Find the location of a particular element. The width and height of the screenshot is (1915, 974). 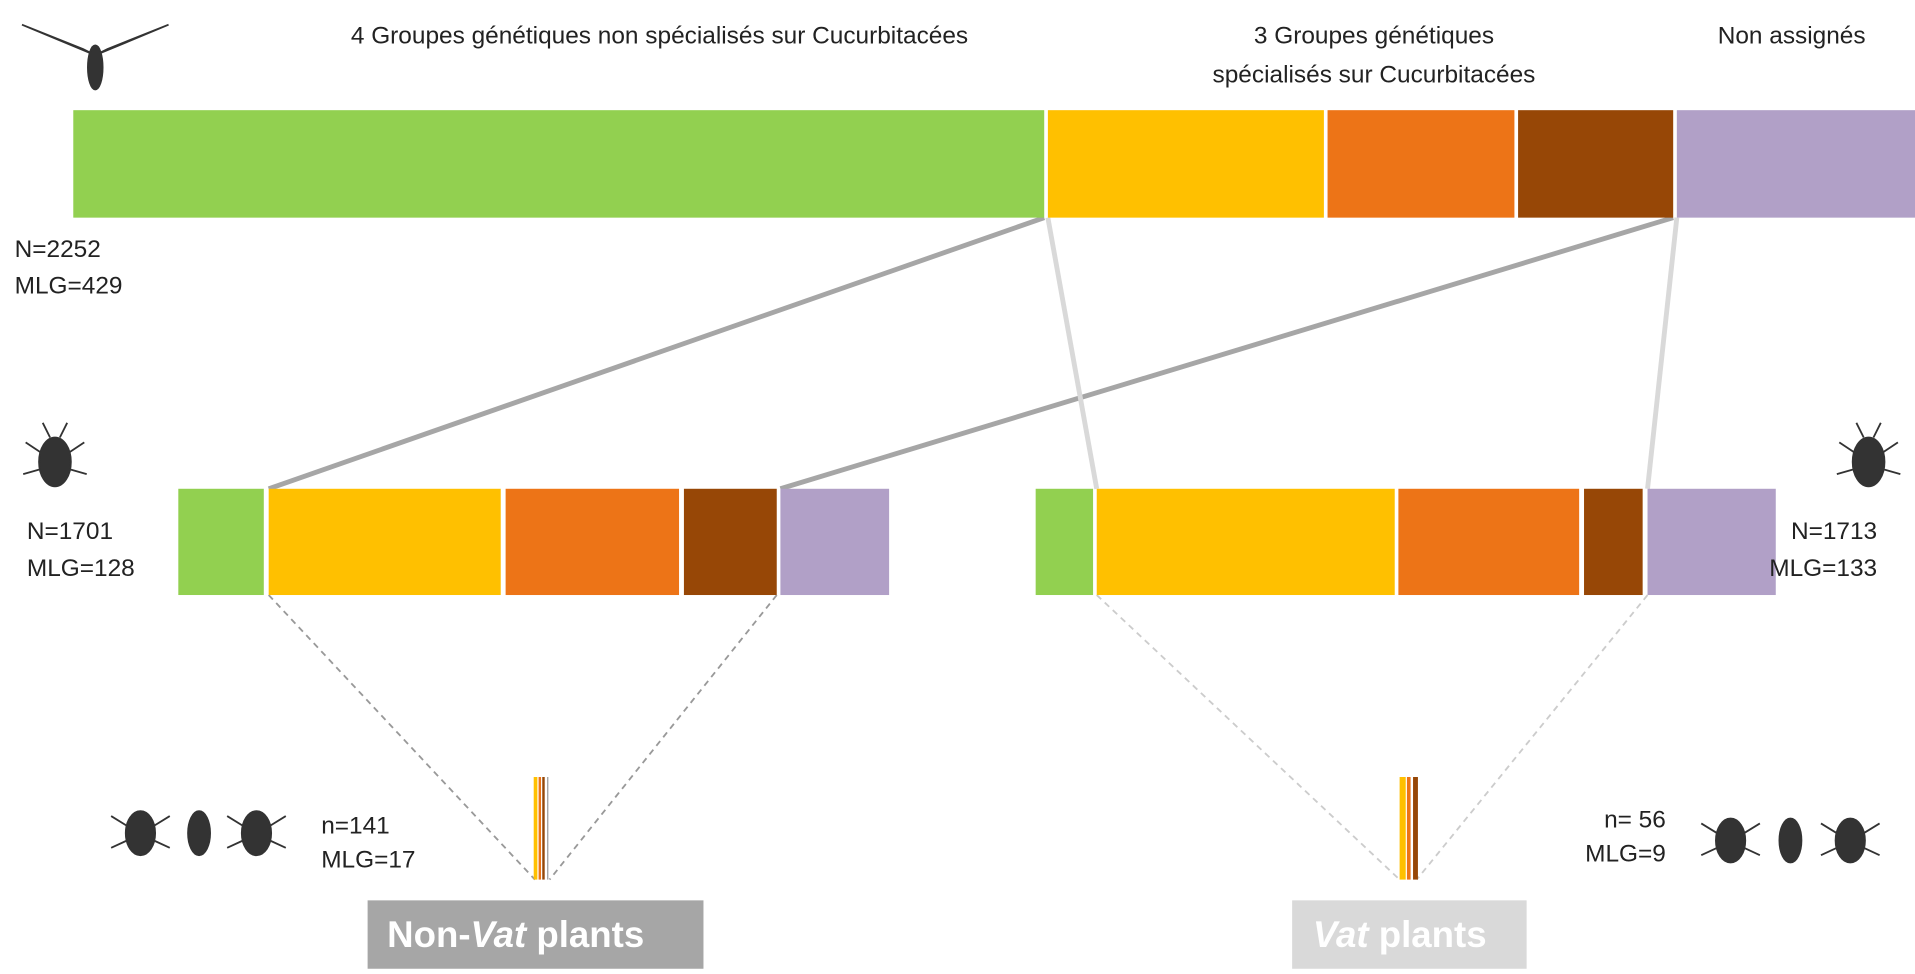

count-label: N=1713 is located at coordinates (1834, 531).